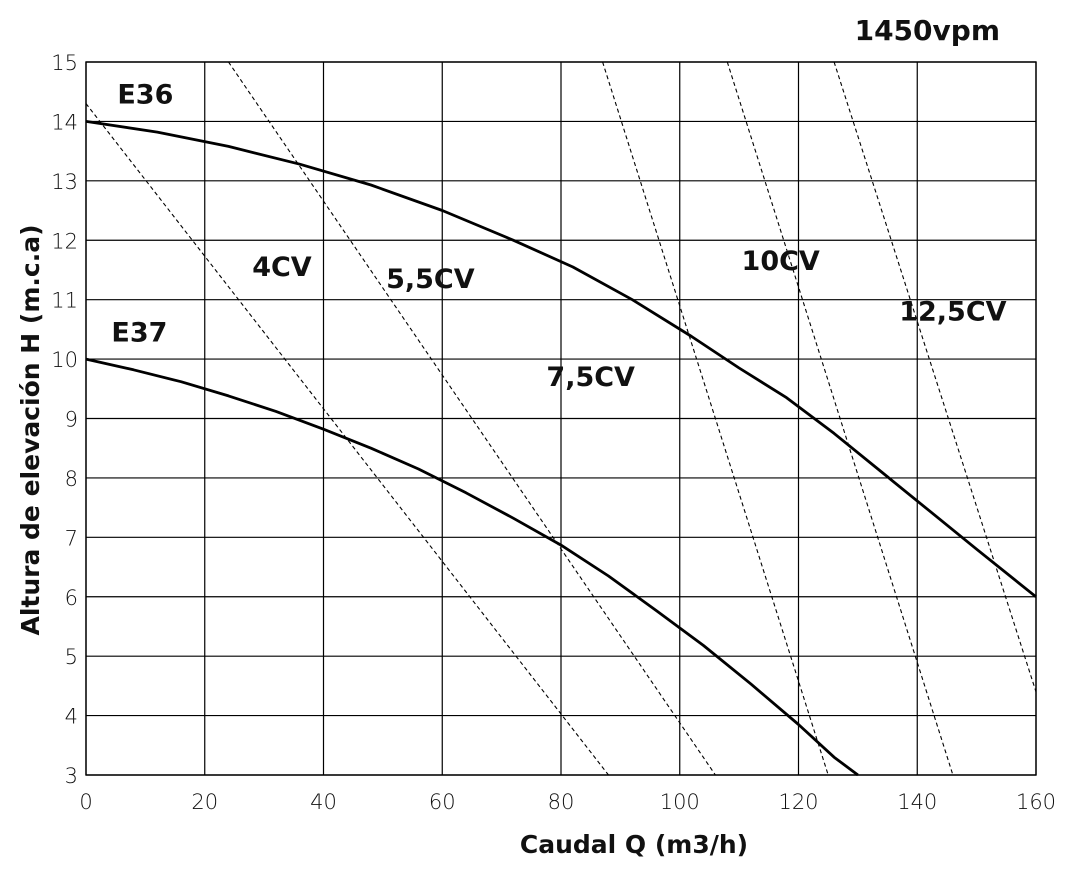 The image size is (1069, 871). I want to click on y-tick-label: 15, so click(64, 63).